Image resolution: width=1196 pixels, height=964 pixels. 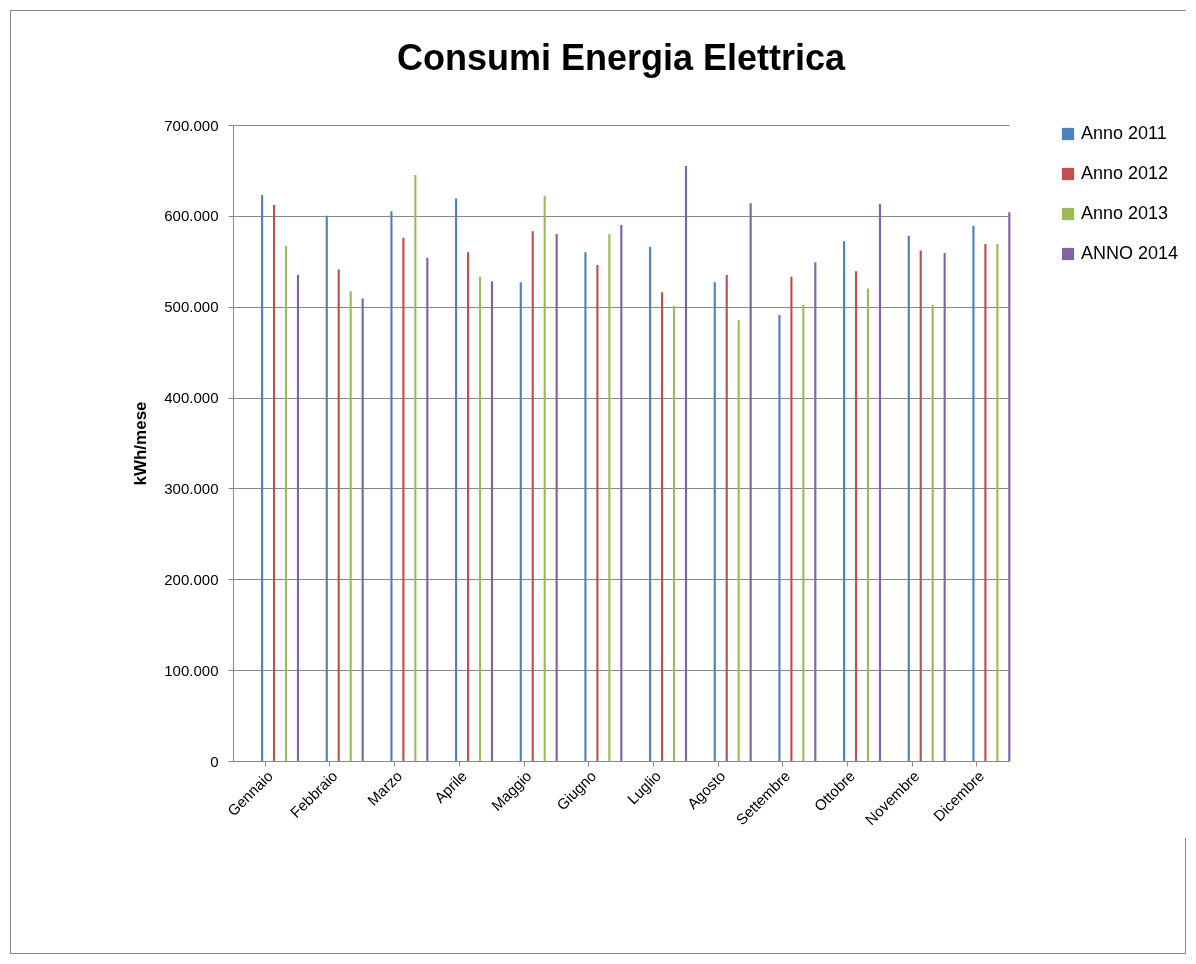 What do you see at coordinates (621, 57) in the screenshot?
I see `chart-title: Consumi Energia Elettrica` at bounding box center [621, 57].